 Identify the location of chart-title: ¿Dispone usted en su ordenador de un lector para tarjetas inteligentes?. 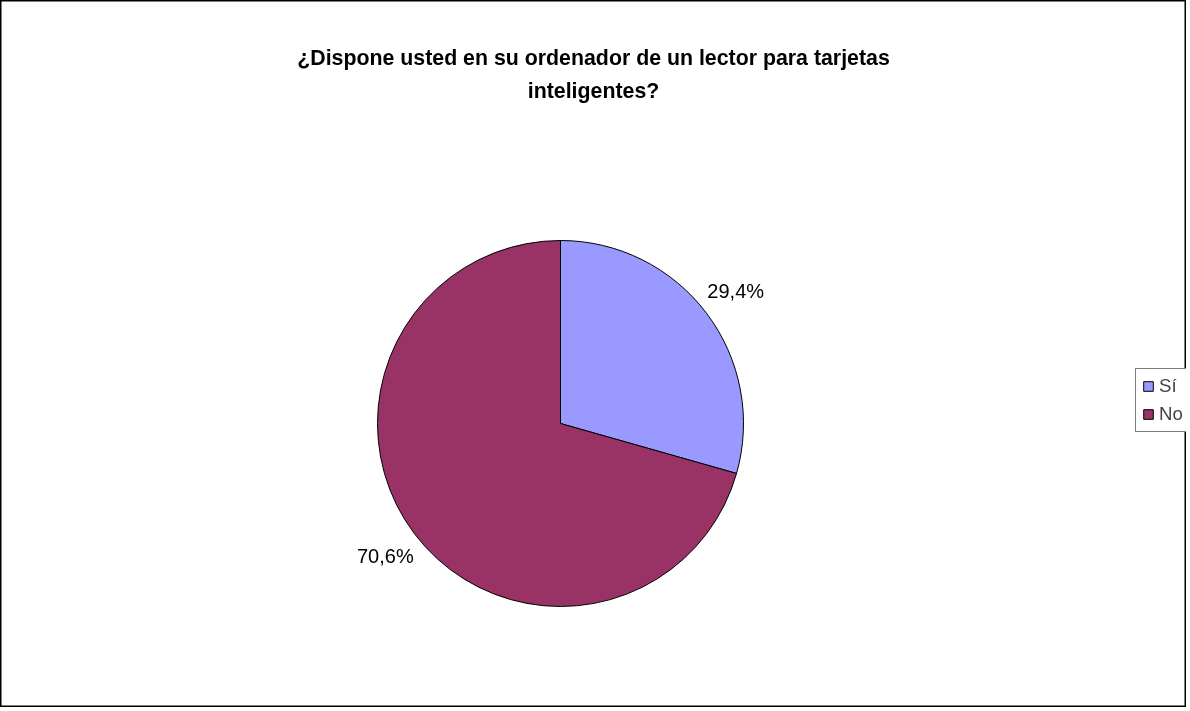
(593, 74).